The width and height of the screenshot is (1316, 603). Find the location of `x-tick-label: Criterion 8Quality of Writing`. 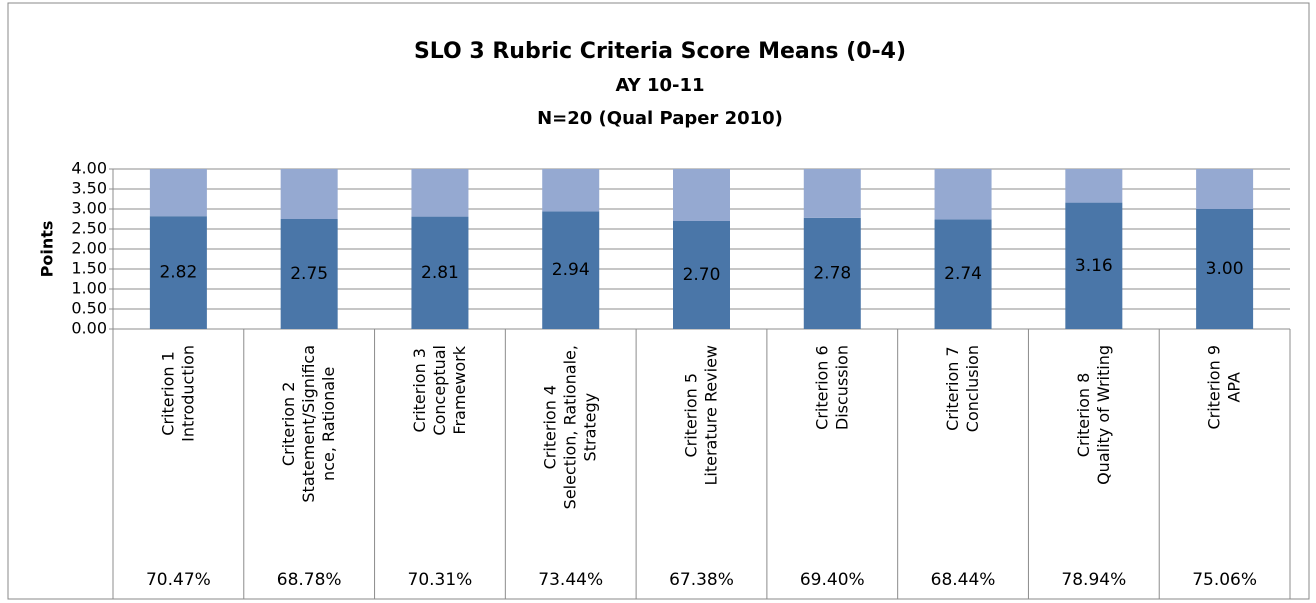

x-tick-label: Criterion 8Quality of Writing is located at coordinates (1092, 415).